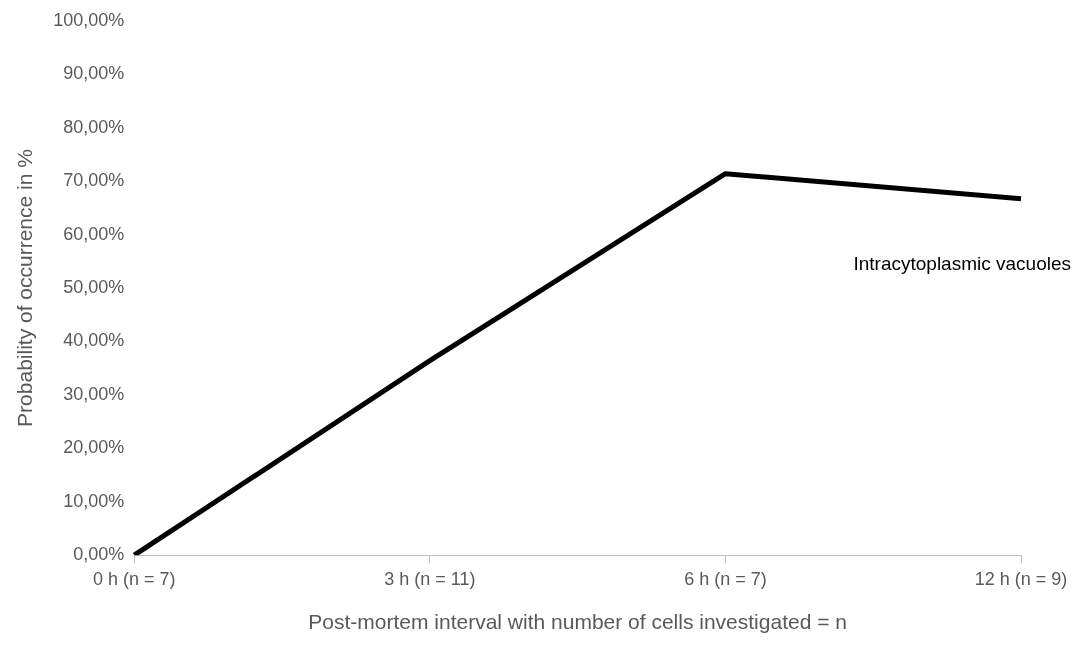 The width and height of the screenshot is (1091, 650). Describe the element at coordinates (94, 286) in the screenshot. I see `y-tick-label: 50,00%` at that location.